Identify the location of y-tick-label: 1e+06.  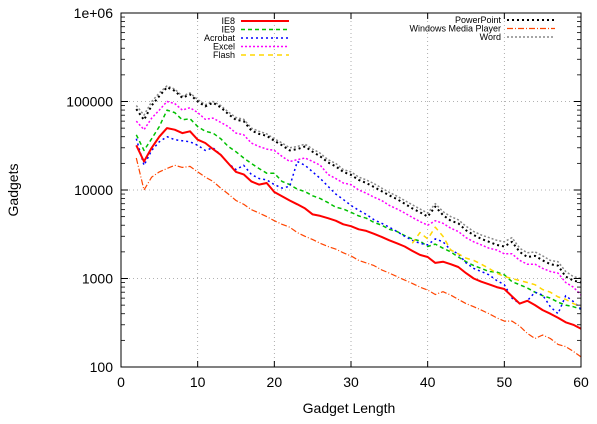
(94, 13).